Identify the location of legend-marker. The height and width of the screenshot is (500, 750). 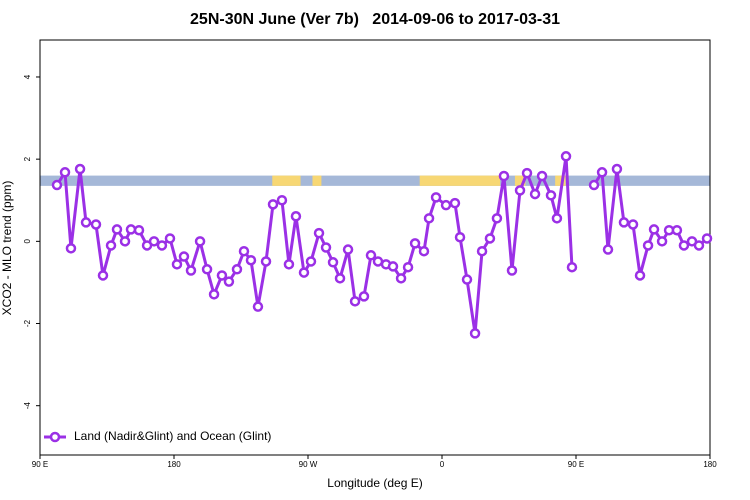
(55, 437).